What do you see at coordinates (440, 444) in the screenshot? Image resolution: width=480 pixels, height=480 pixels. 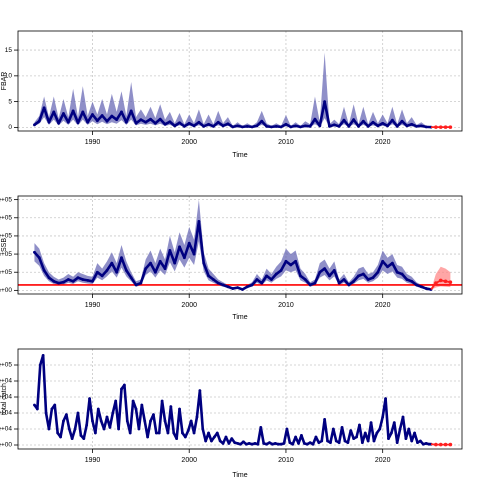 I see `catch-projection-point` at bounding box center [440, 444].